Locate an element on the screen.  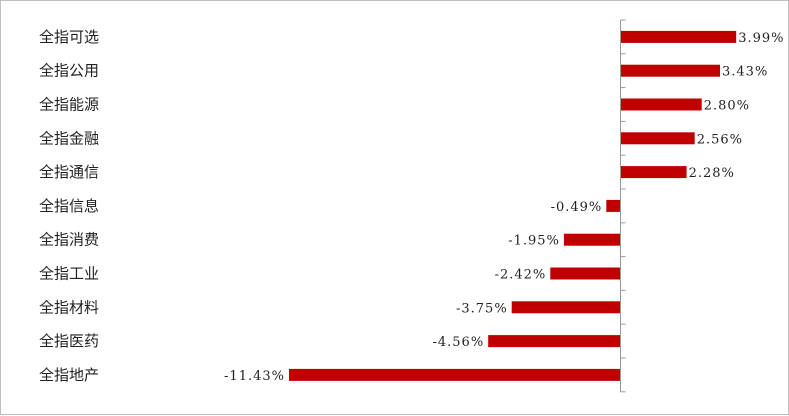
zero-axis-layer is located at coordinates (623, 206).